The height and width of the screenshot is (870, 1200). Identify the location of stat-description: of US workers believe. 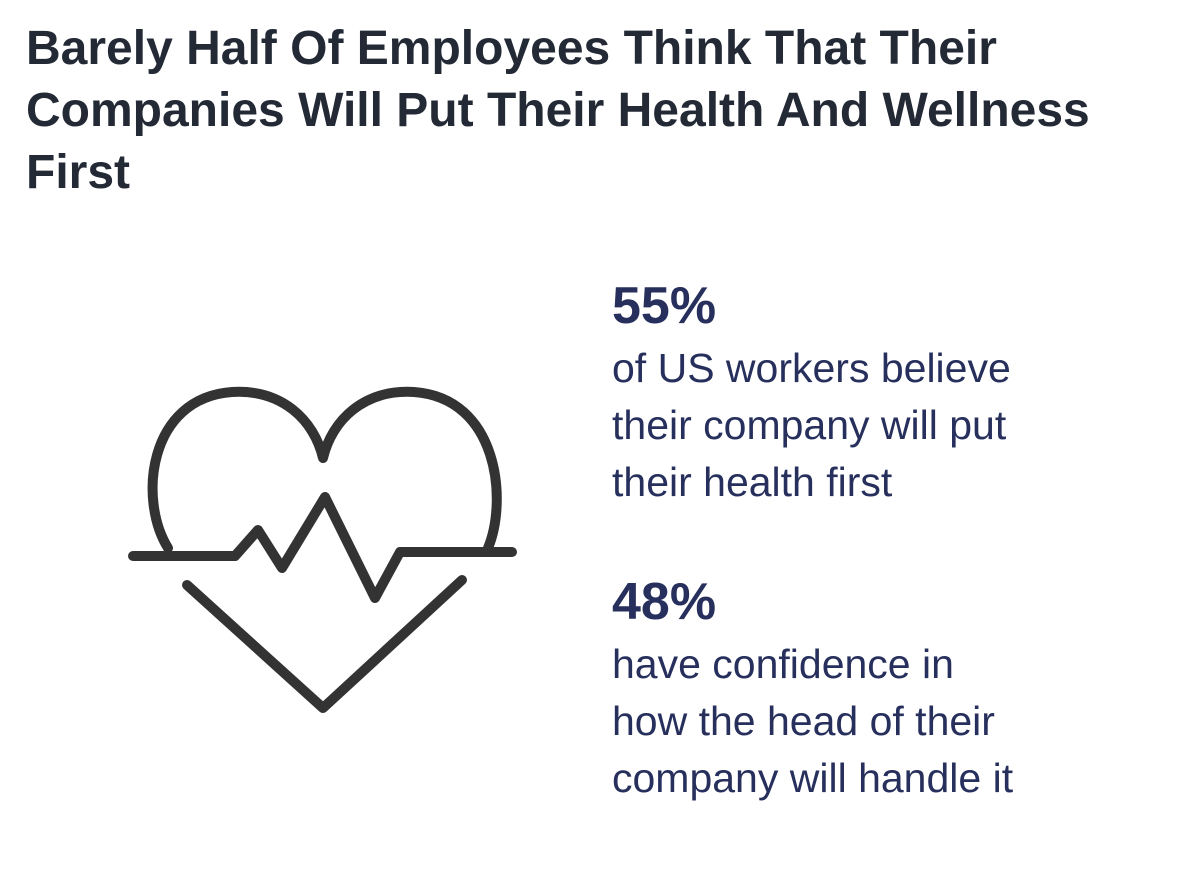
(811, 368).